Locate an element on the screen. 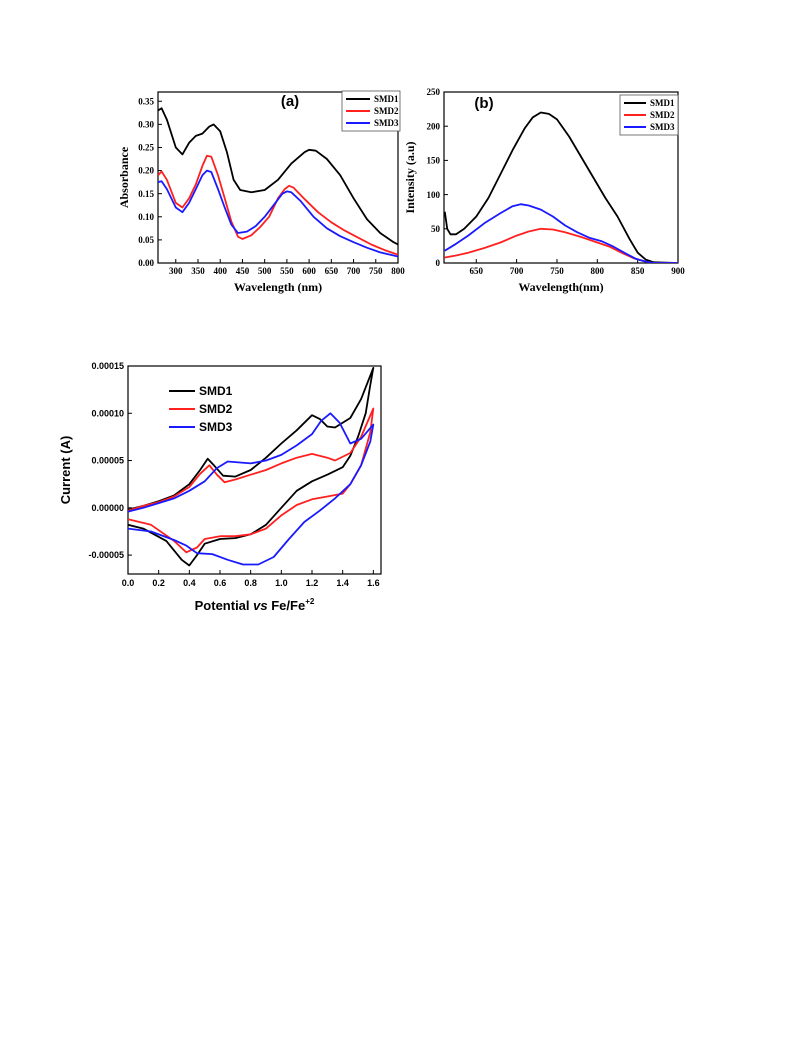  x-tick-label: 350 is located at coordinates (198, 271).